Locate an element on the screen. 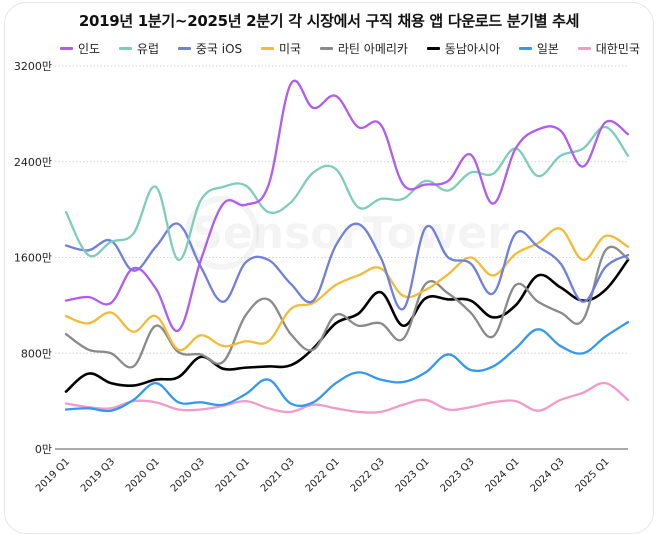 This screenshot has height=534, width=658. legend-item: 일본 is located at coordinates (538, 48).